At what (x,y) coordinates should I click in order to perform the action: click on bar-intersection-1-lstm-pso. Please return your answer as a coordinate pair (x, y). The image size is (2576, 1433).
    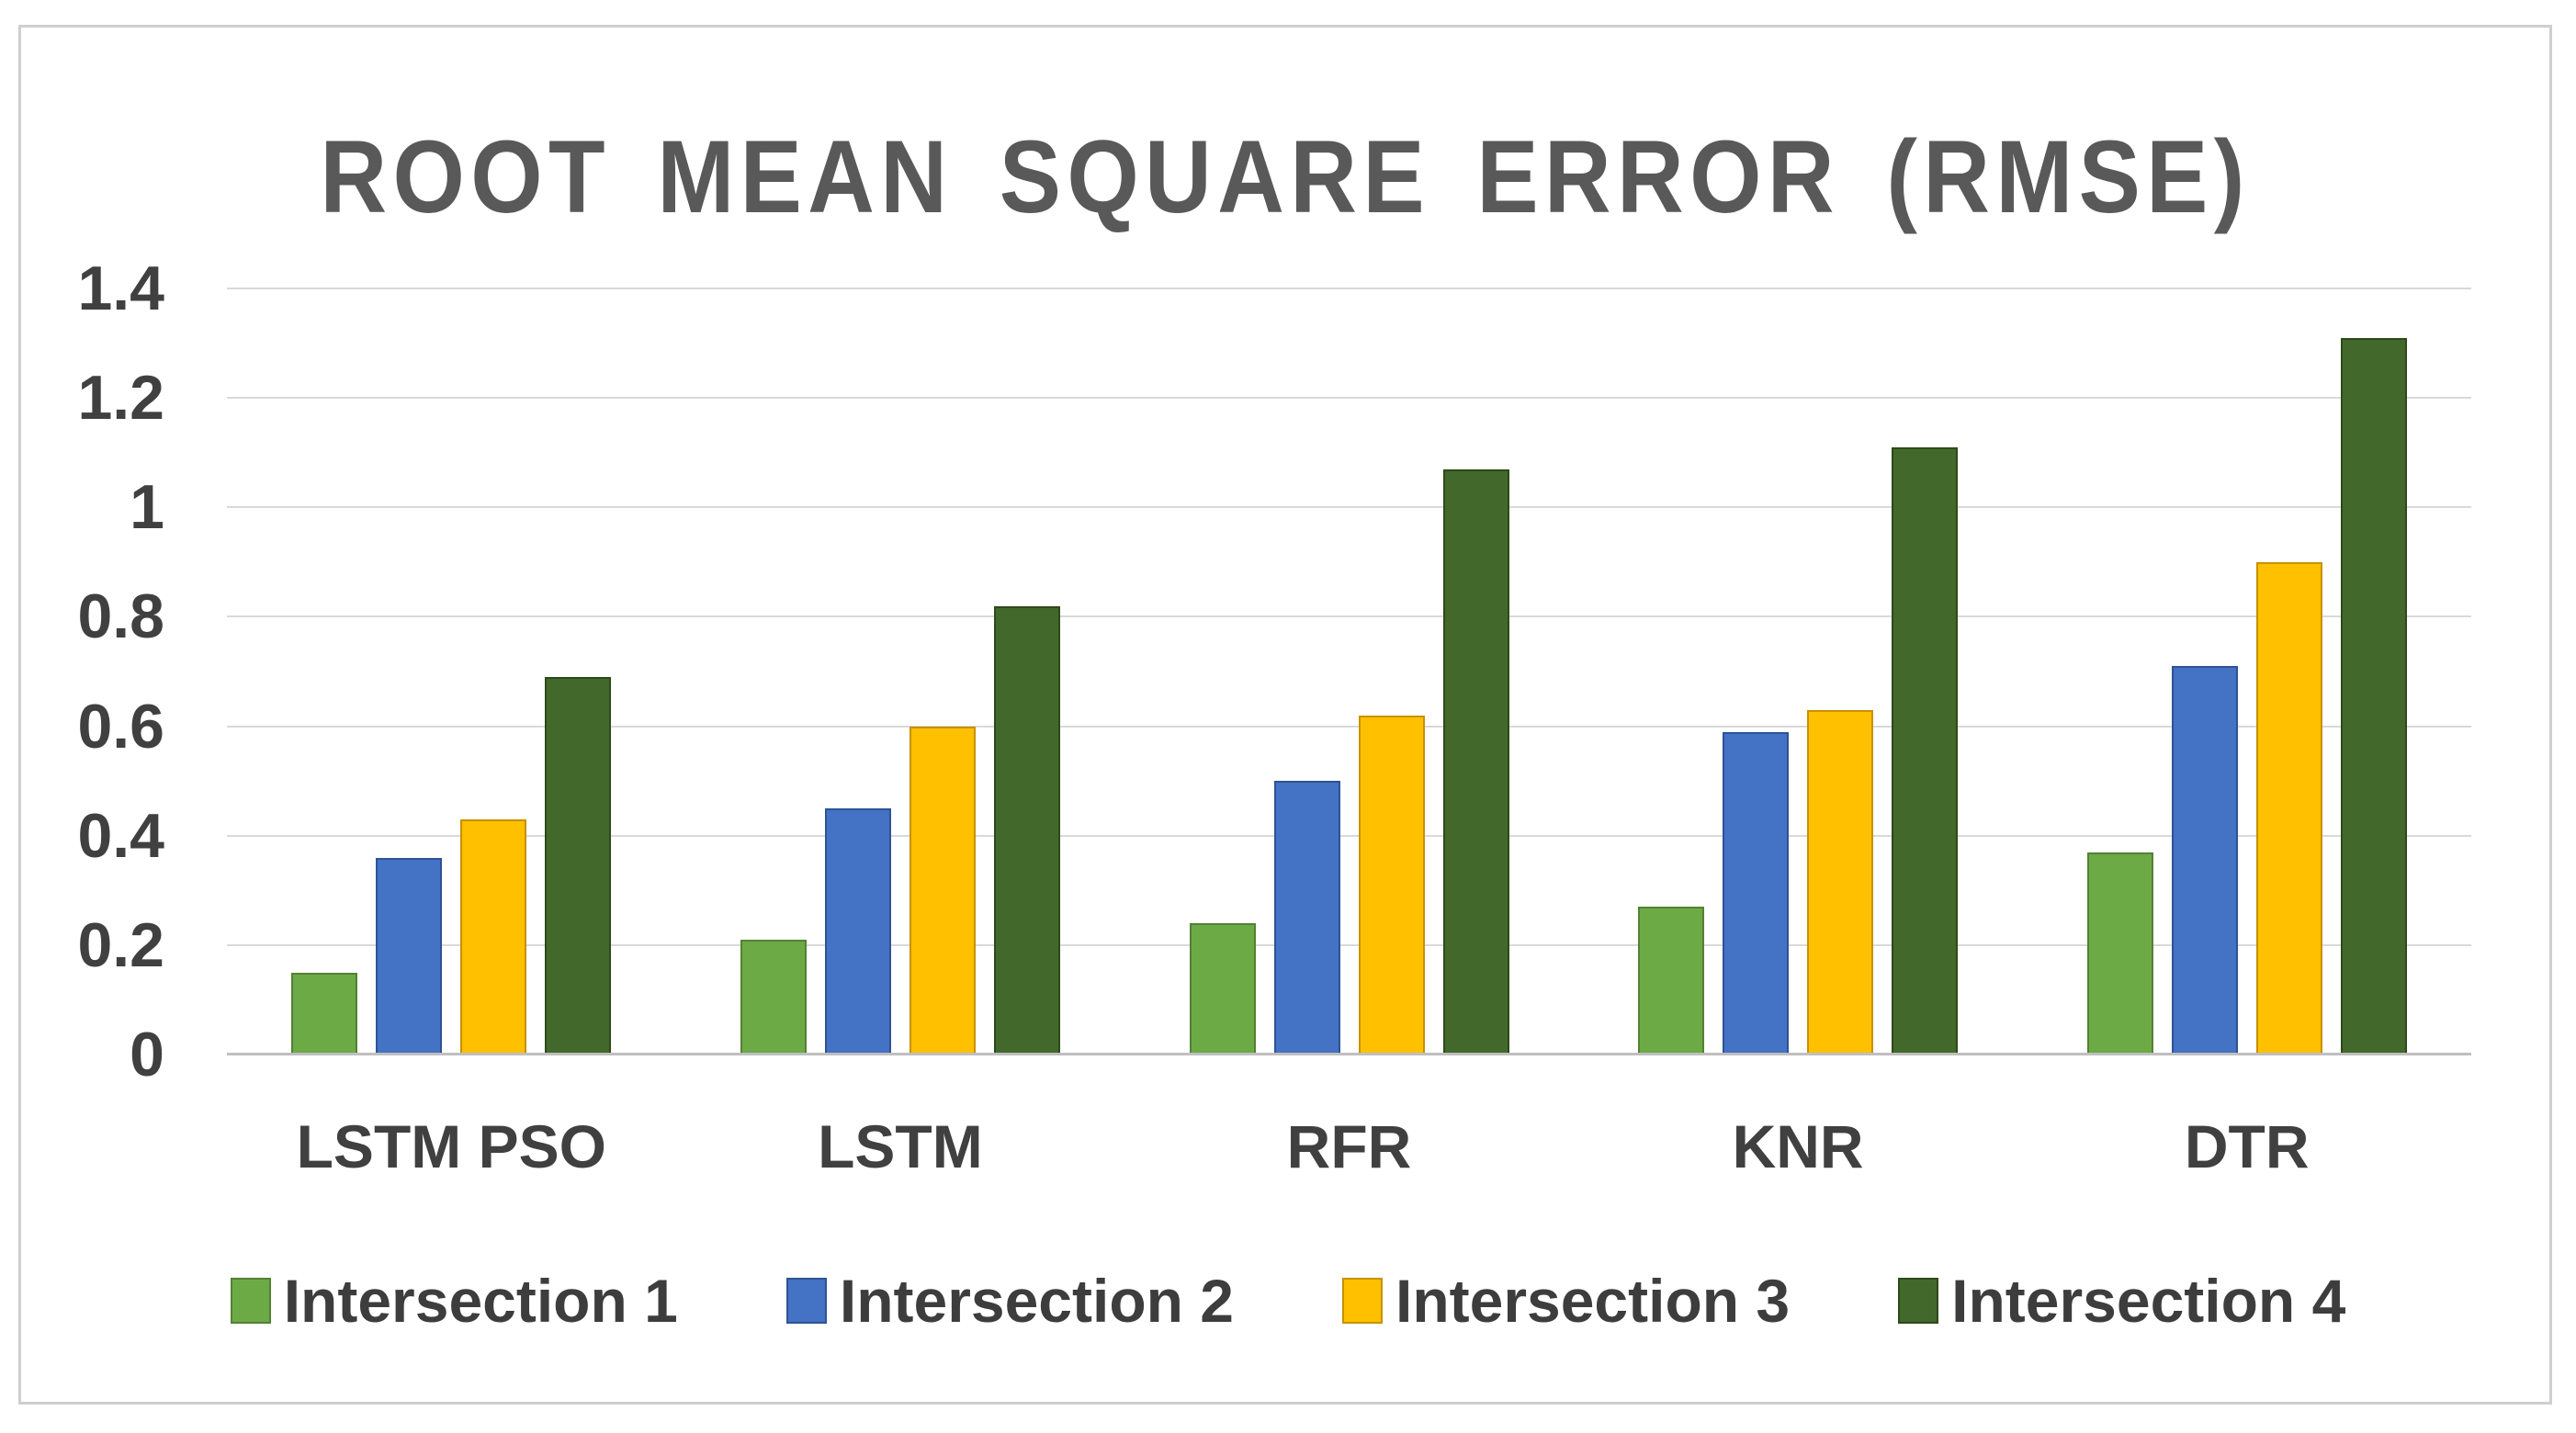
    Looking at the image, I should click on (324, 1014).